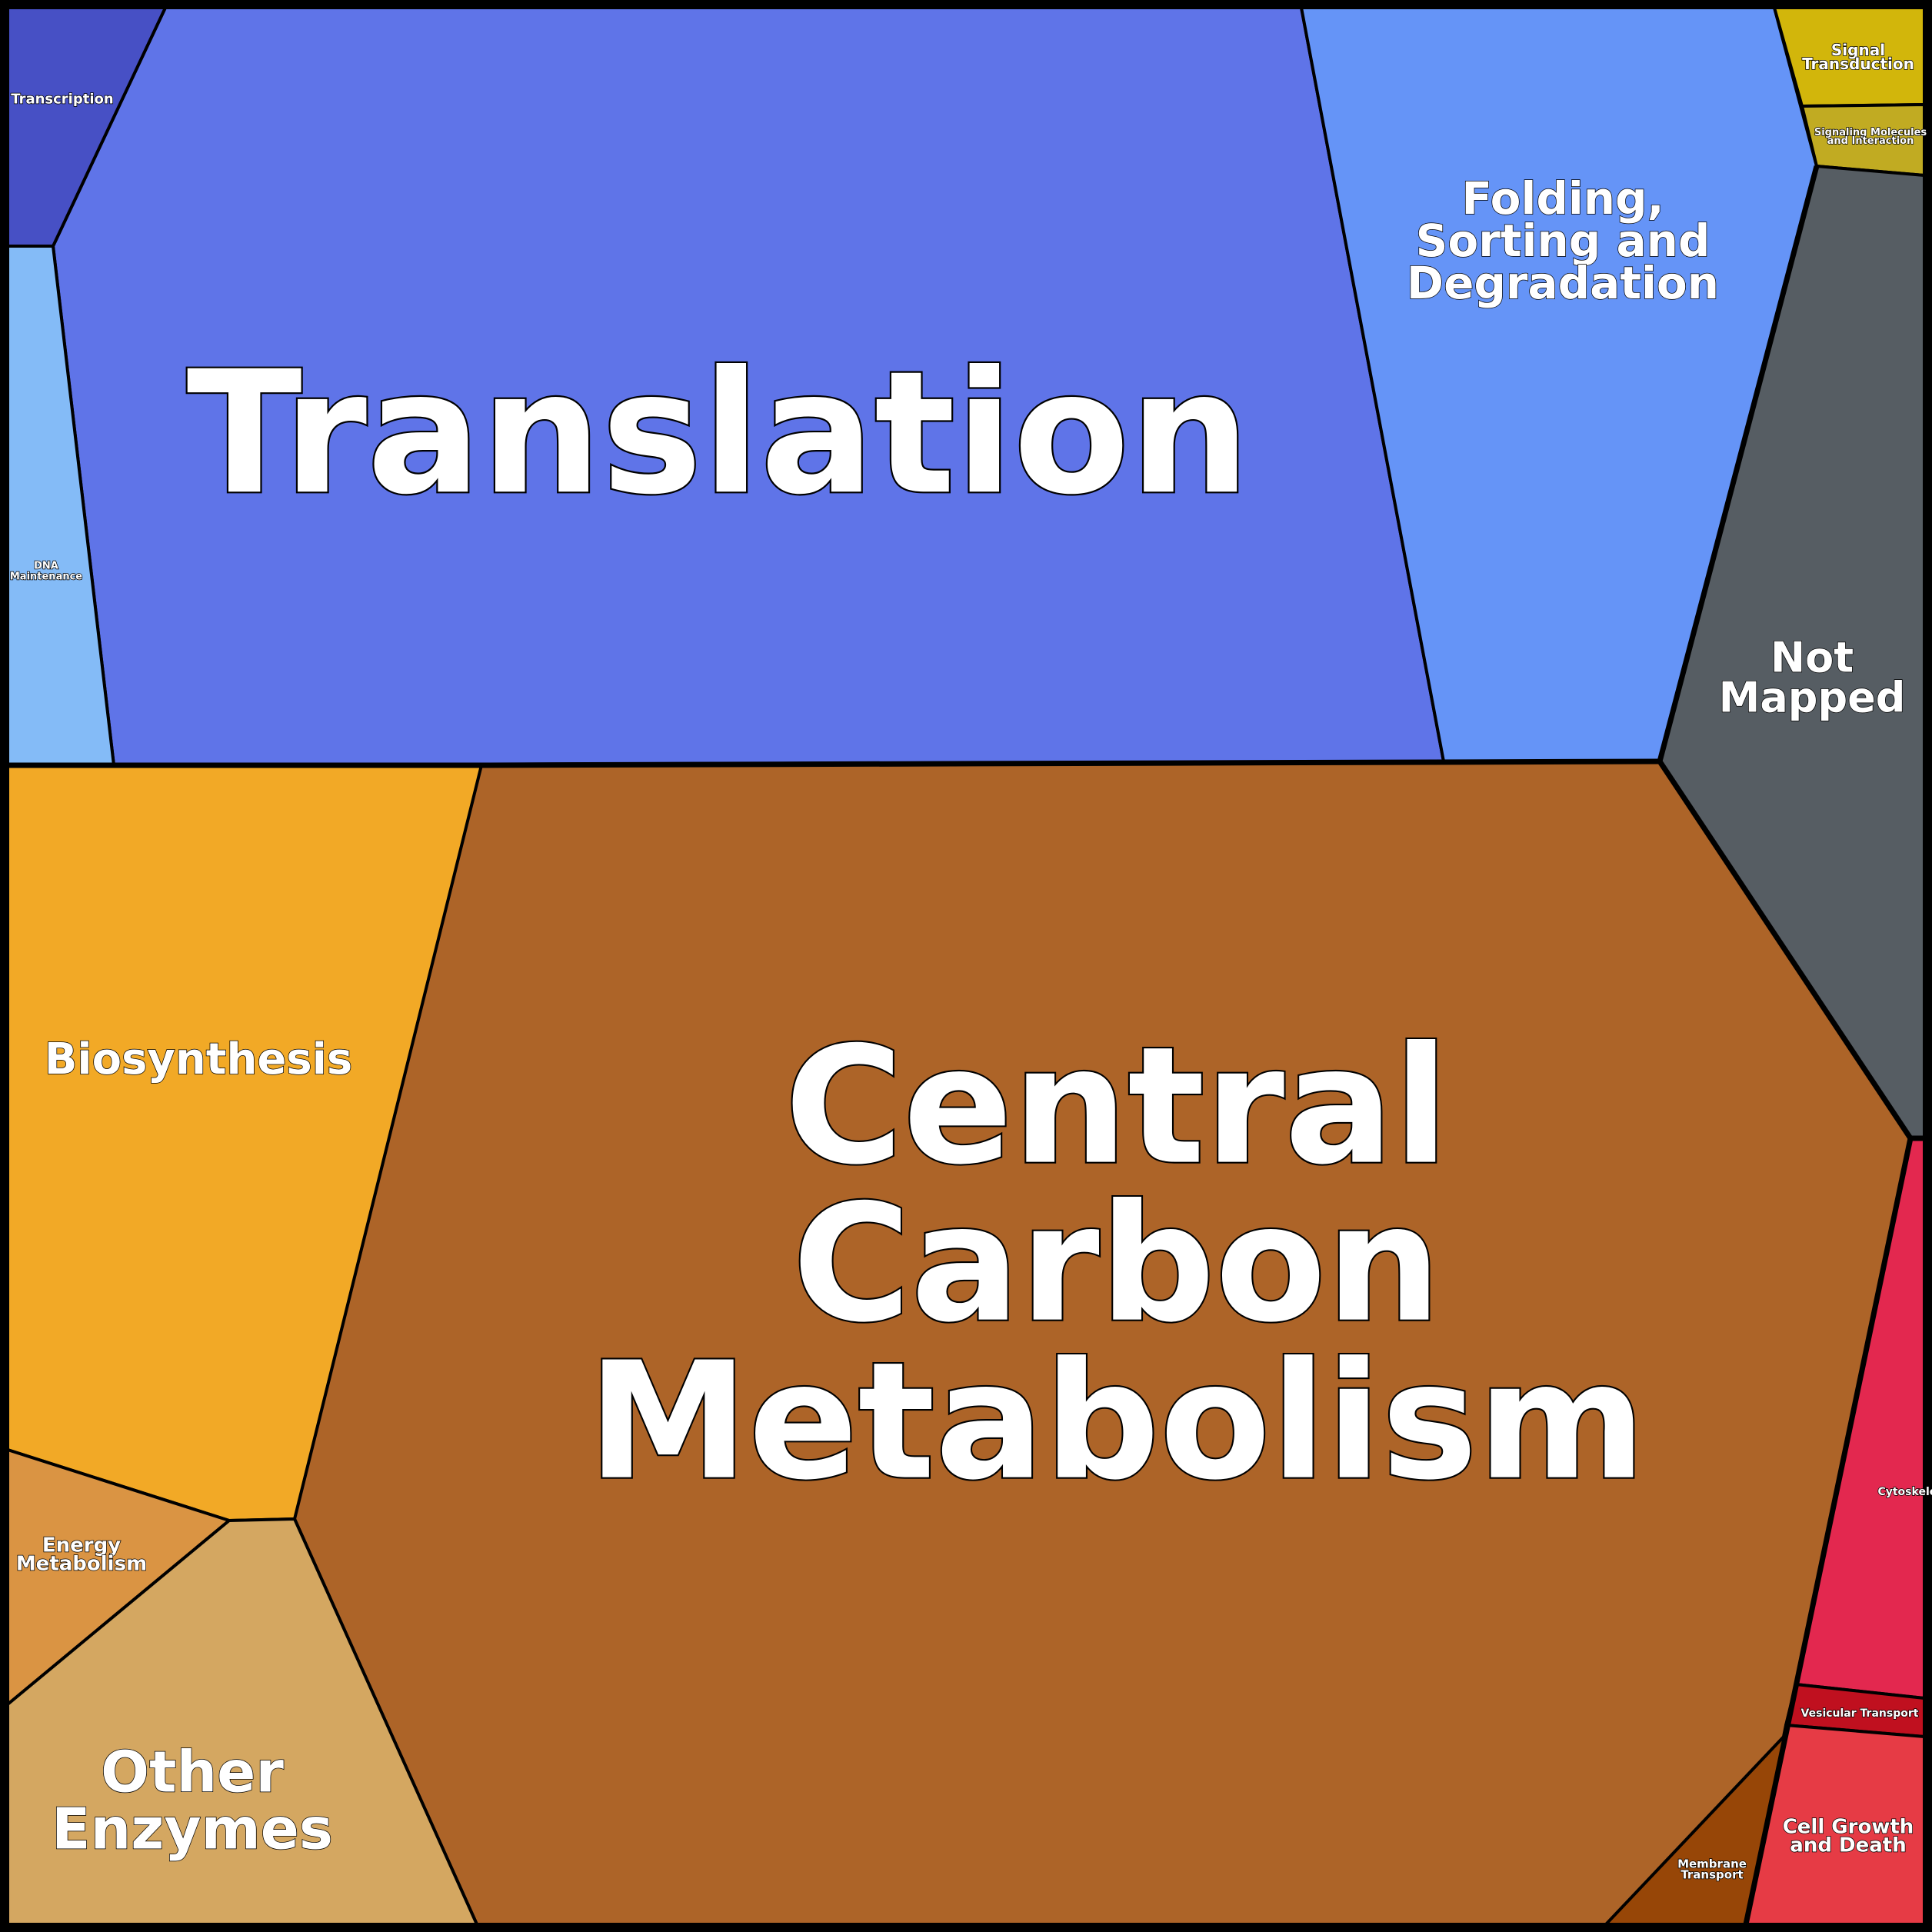 The image size is (1932, 1932). I want to click on label-line: Sorting and, so click(1563, 241).